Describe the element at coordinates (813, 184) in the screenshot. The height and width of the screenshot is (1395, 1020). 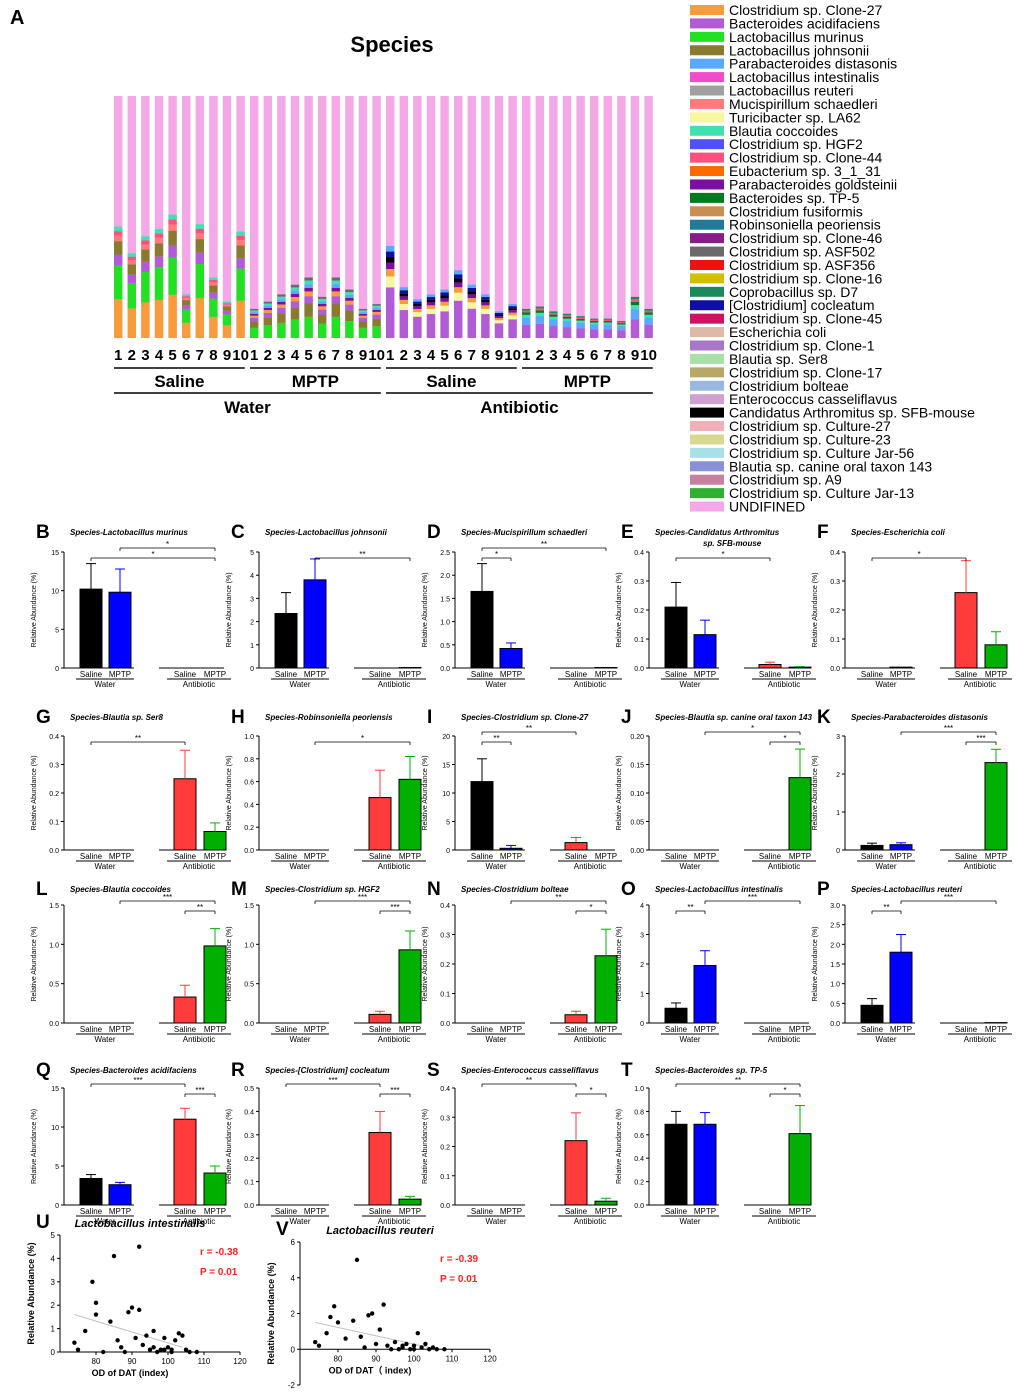
I see `legend-entry: Parabacteroides goldsteinii` at that location.